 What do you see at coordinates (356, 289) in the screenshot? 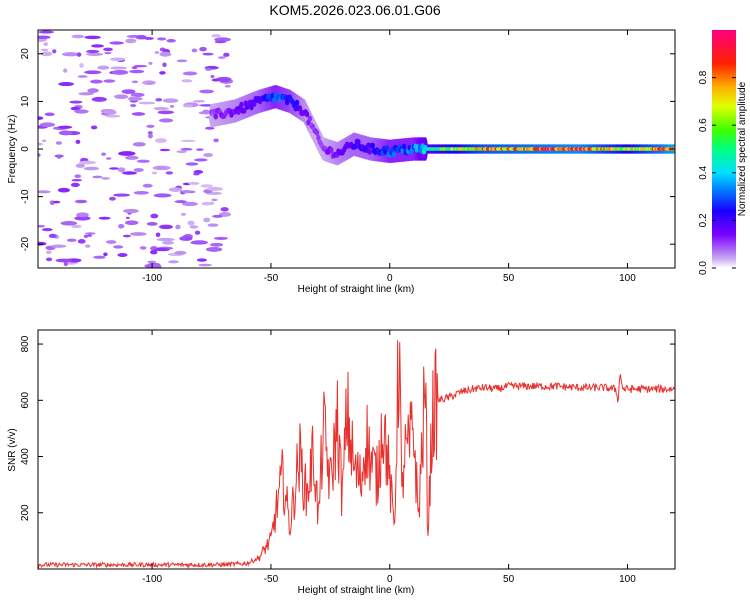
I see `spectrogram-x-axis-label: Height of straight line (km)` at bounding box center [356, 289].